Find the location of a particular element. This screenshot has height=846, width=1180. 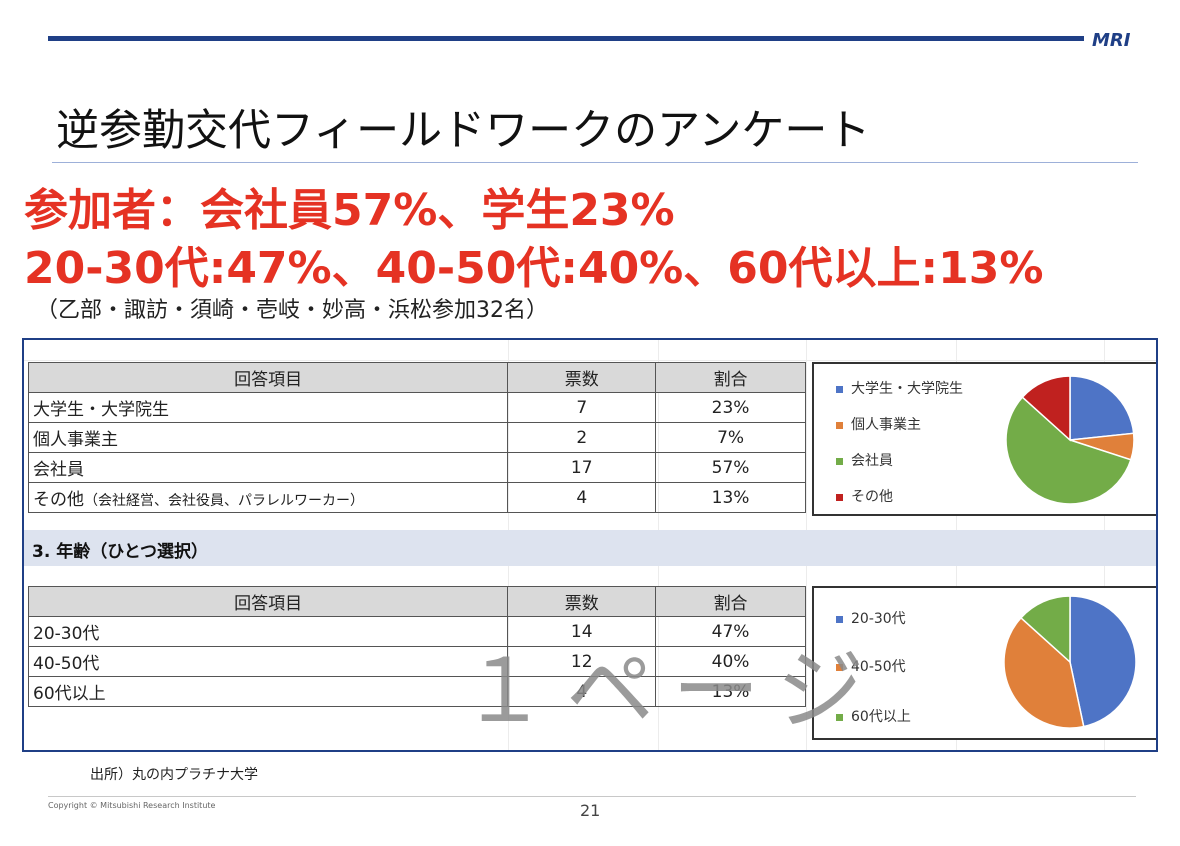

mri-logo: MRI is located at coordinates (1111, 40).